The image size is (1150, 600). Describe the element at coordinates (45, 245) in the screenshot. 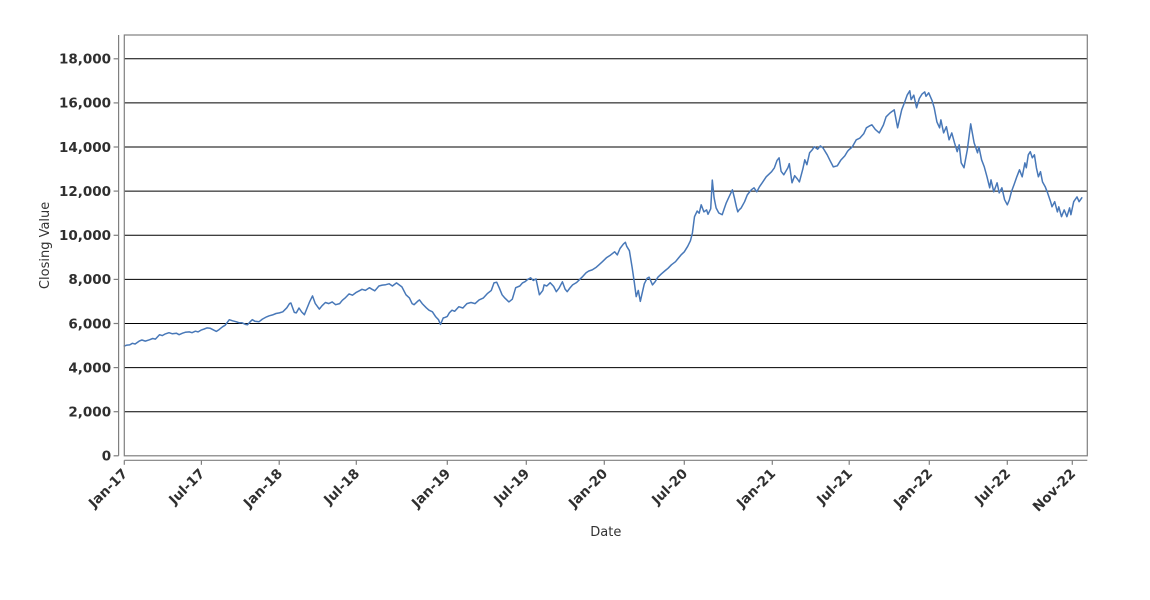

I see `y-axis-title: Closing Value` at that location.